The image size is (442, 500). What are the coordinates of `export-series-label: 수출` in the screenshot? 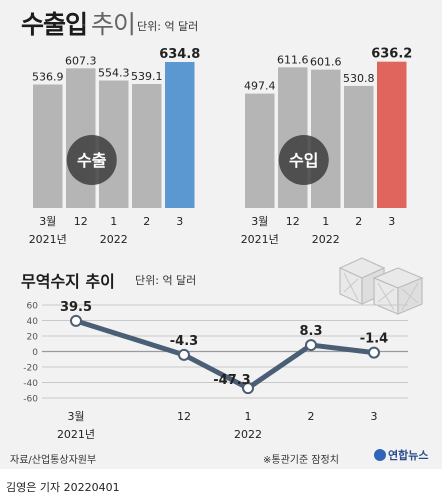 It's located at (92, 160).